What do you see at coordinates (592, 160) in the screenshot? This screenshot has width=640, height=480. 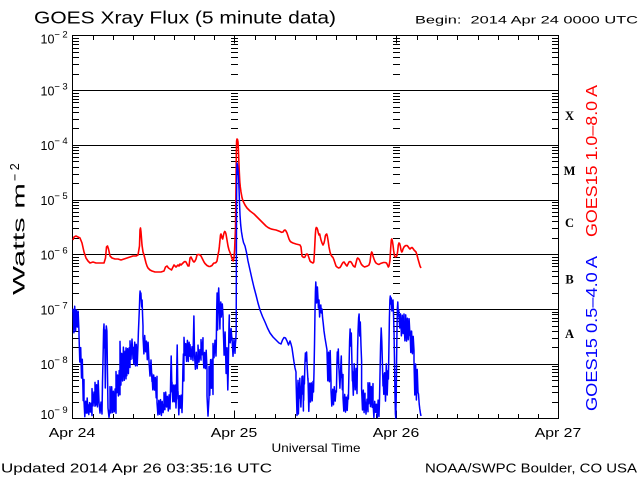 I see `svg-text: GOES15 1.0–8.0 A` at bounding box center [592, 160].